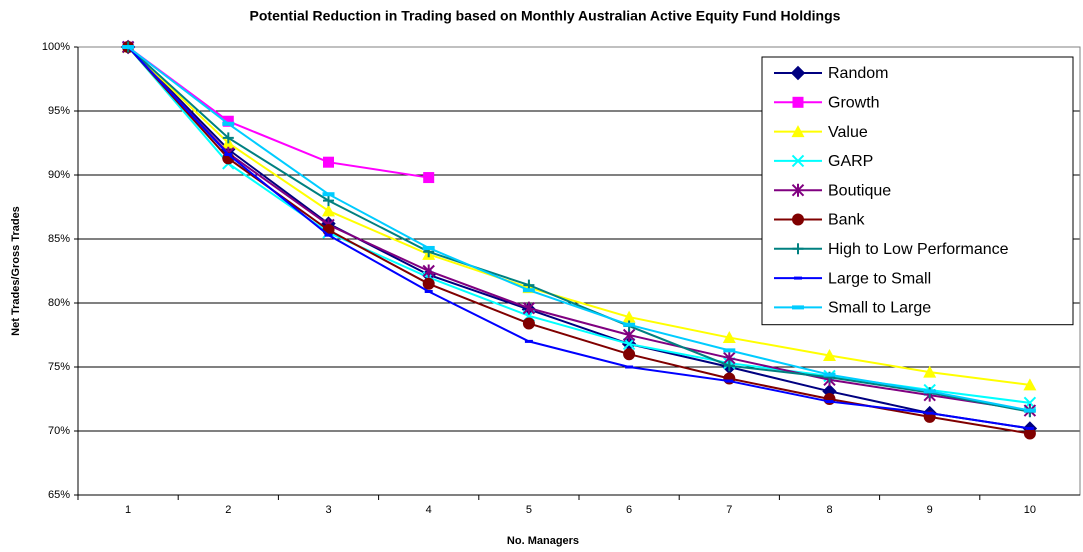 The width and height of the screenshot is (1083, 552). I want to click on y-tick-label: 90%, so click(59, 175).